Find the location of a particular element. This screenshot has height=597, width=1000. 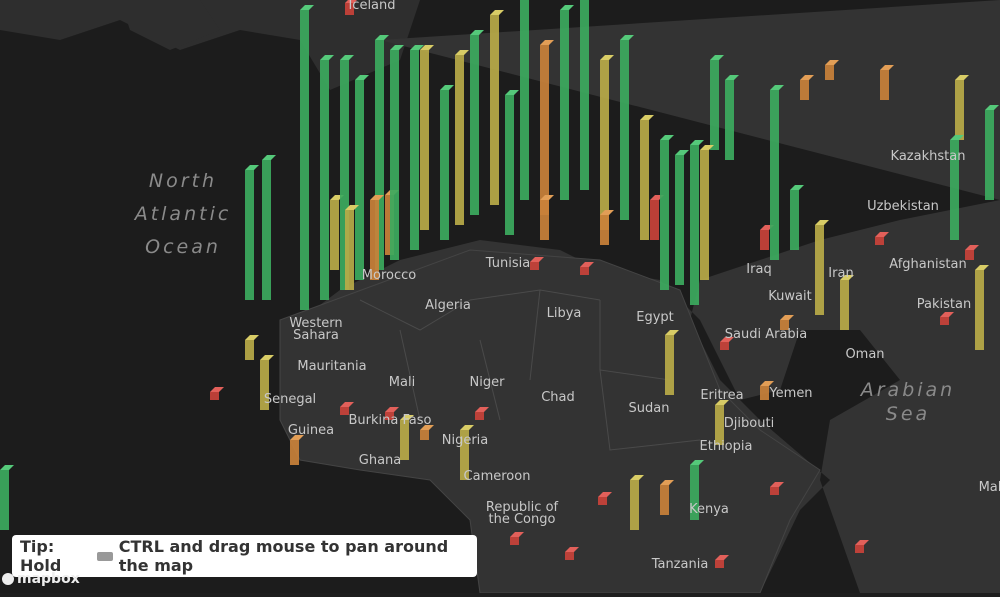

place-label: Guinea is located at coordinates (311, 430).